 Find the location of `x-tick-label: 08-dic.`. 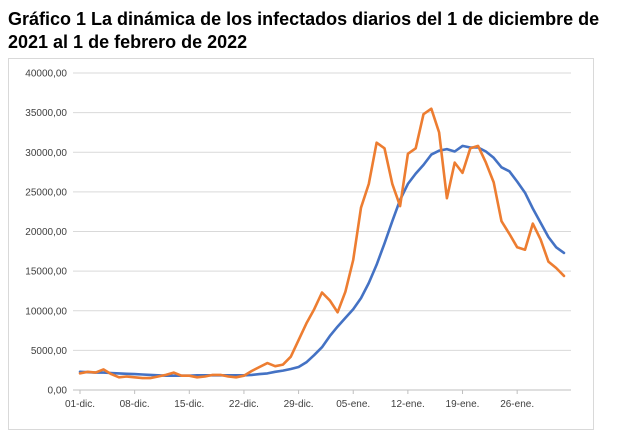

x-tick-label: 08-dic. is located at coordinates (135, 404).